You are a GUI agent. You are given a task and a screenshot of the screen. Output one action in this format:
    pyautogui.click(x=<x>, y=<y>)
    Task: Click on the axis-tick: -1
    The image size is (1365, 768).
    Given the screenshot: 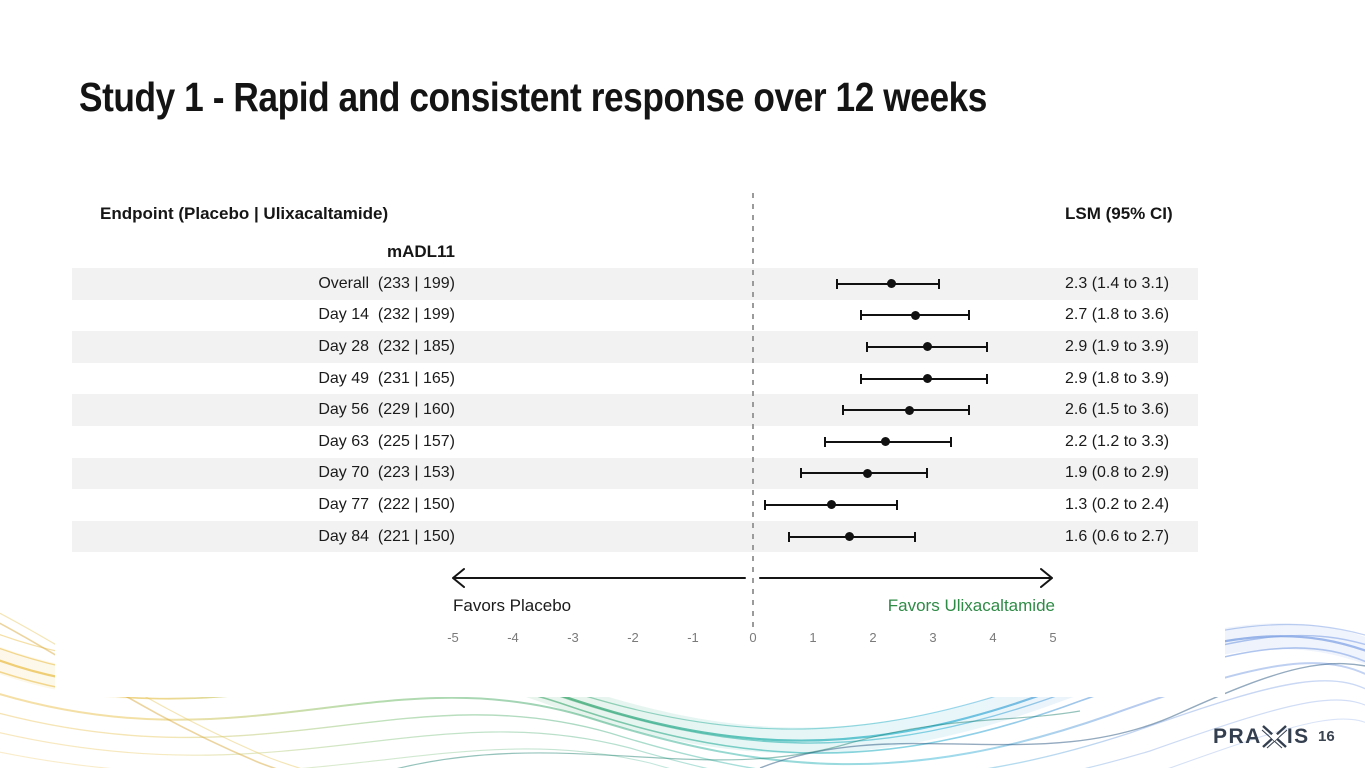 What is the action you would take?
    pyautogui.click(x=693, y=637)
    